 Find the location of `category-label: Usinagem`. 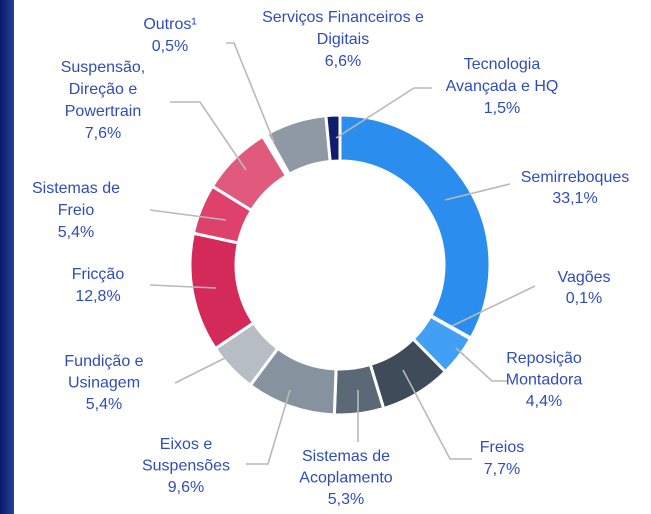

category-label: Usinagem is located at coordinates (104, 383).